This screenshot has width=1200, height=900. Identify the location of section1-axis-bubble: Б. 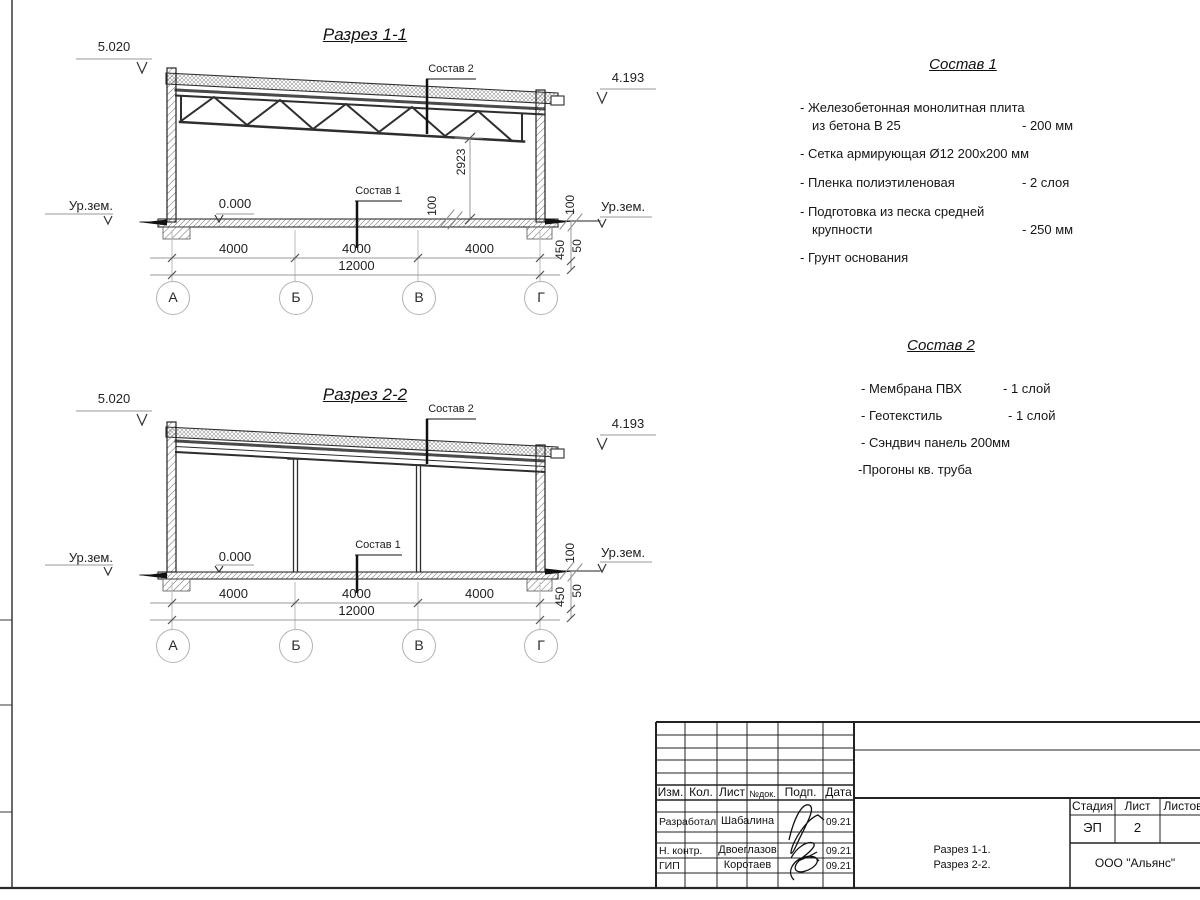
(296, 298).